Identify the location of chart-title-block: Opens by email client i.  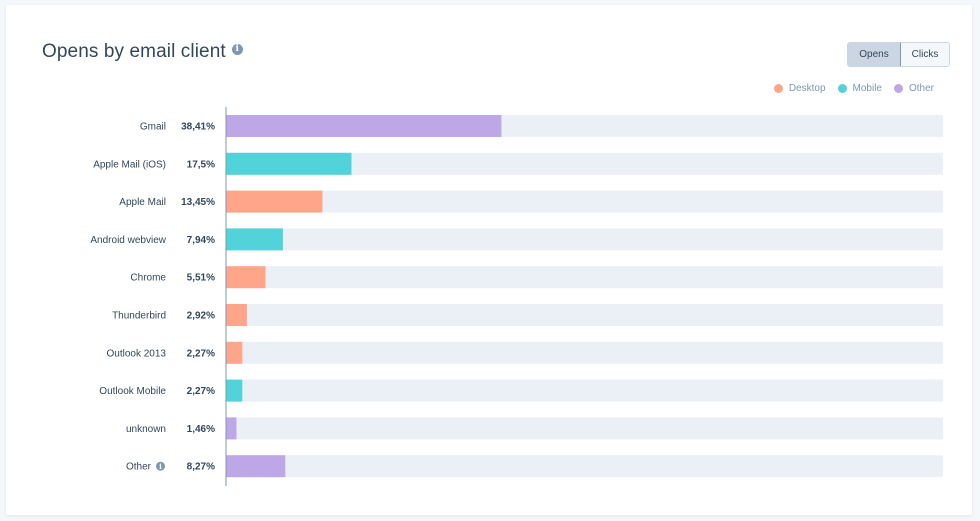
(142, 52).